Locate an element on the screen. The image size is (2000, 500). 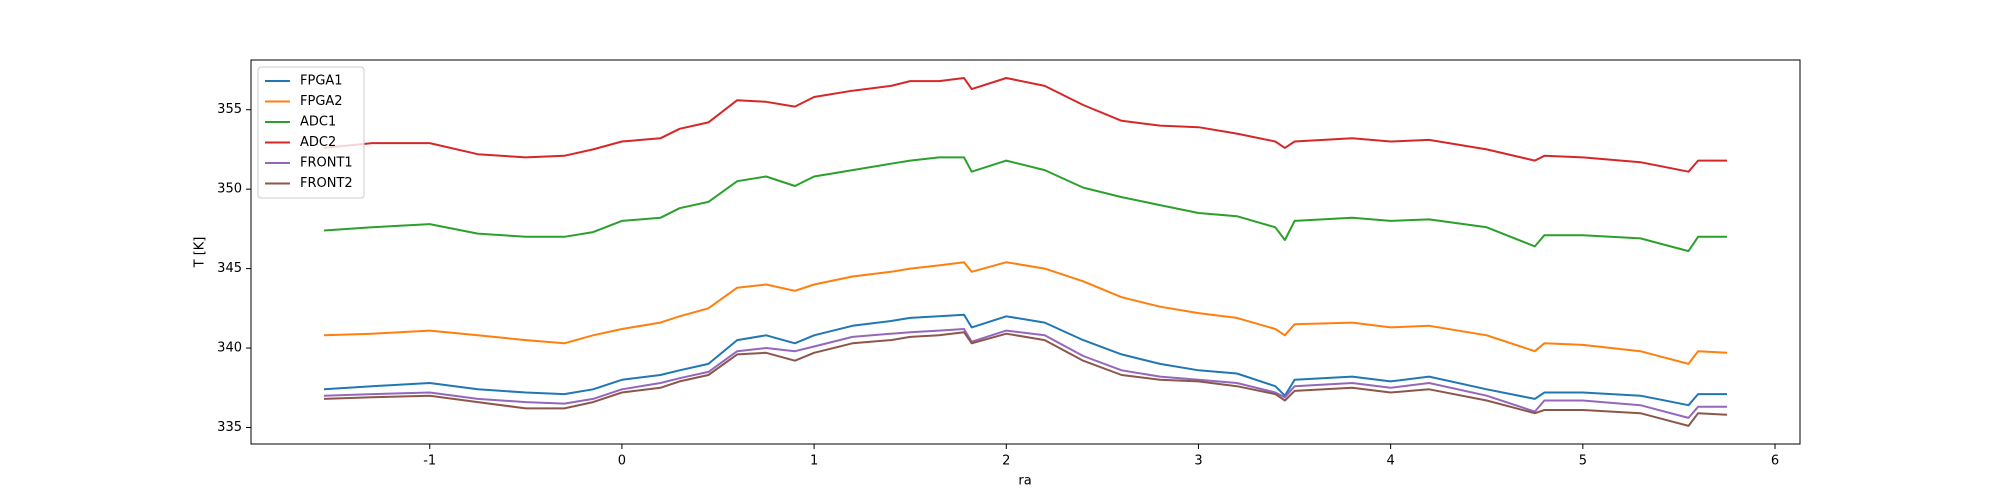
legend-box is located at coordinates (311, 132).